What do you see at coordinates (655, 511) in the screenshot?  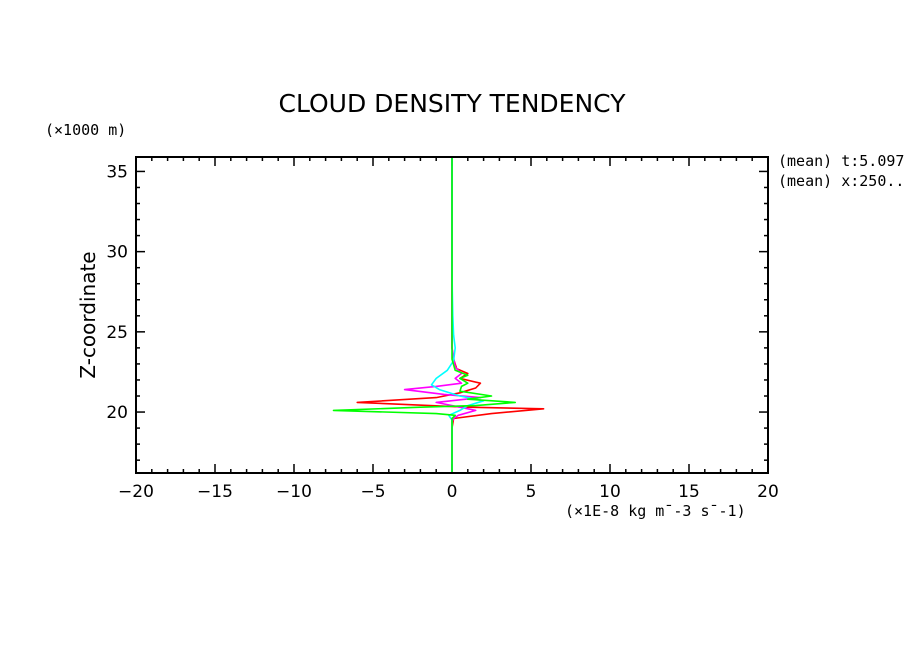 I see `x-axis-unit: (×1E-8 kg m¯-3 s¯-1)` at bounding box center [655, 511].